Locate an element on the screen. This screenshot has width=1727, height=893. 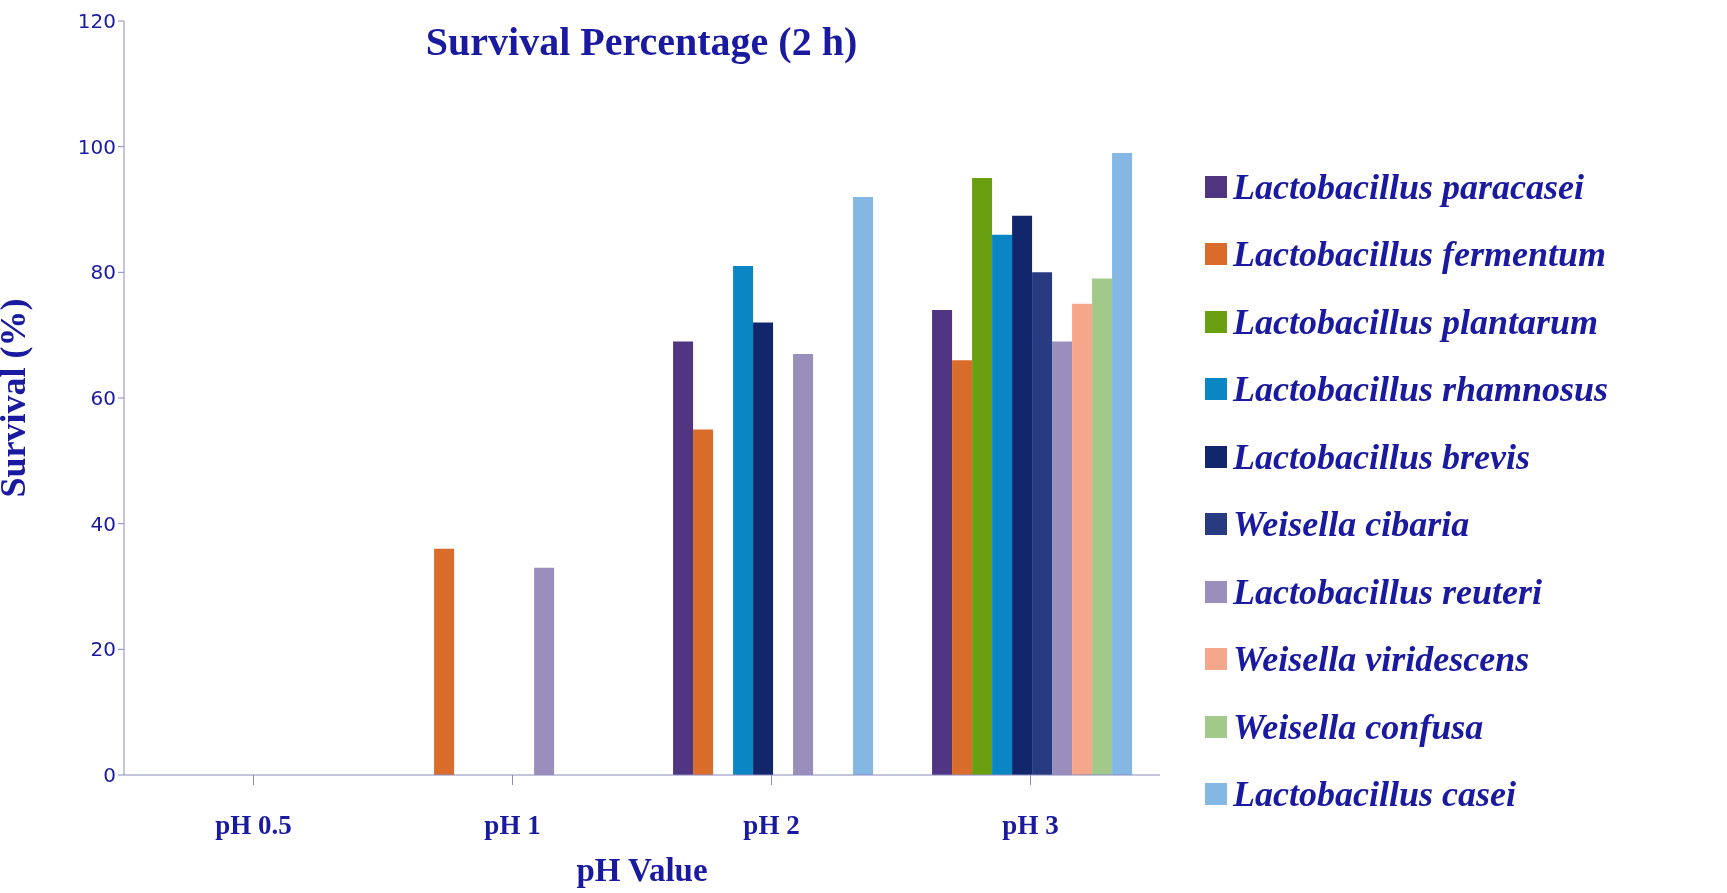
x-tick-label: pH 0.5 is located at coordinates (253, 825).